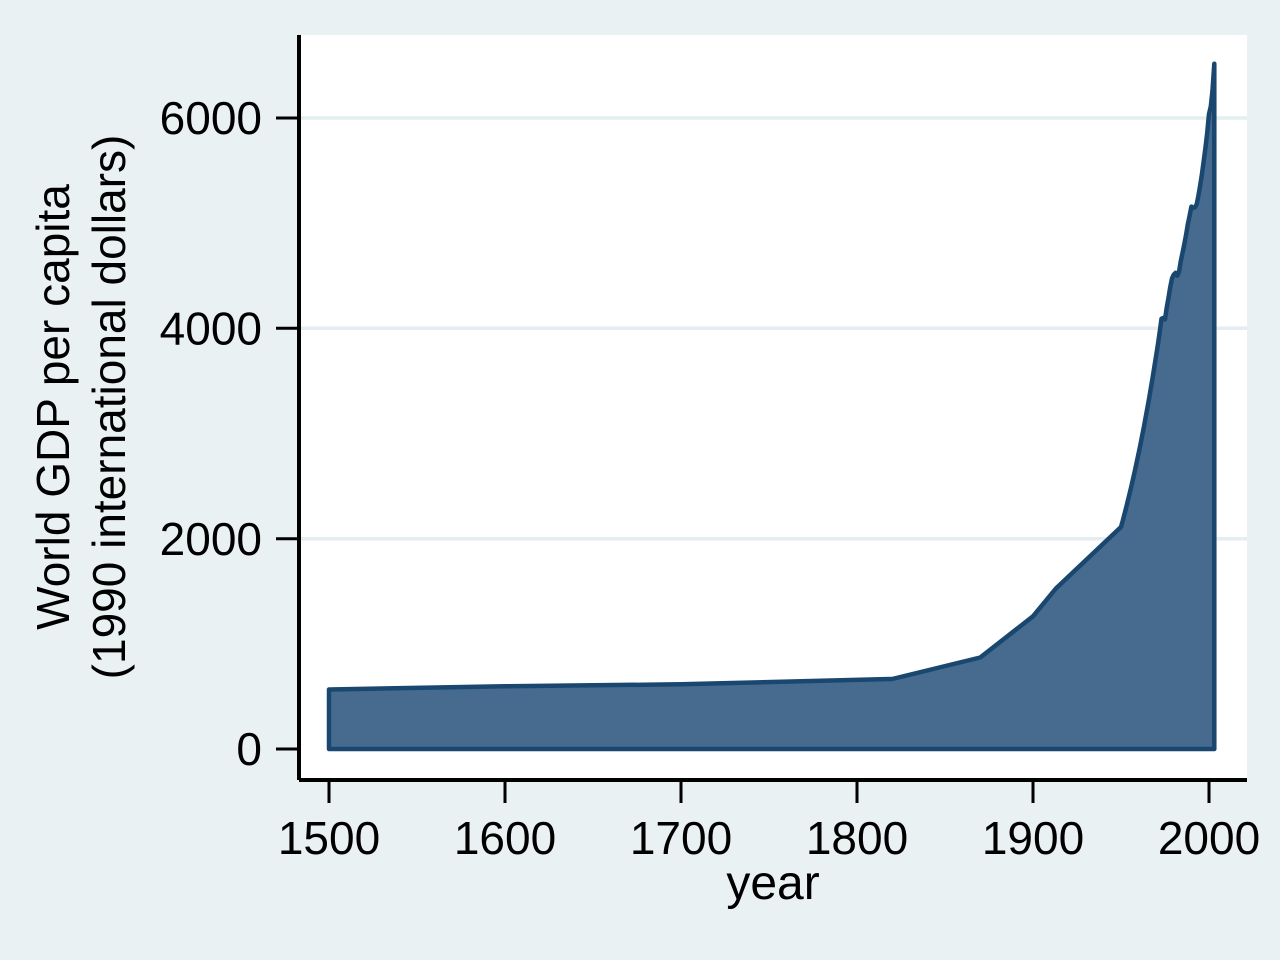 The height and width of the screenshot is (960, 1280). What do you see at coordinates (329, 838) in the screenshot?
I see `x-tick-label-1500: 1500` at bounding box center [329, 838].